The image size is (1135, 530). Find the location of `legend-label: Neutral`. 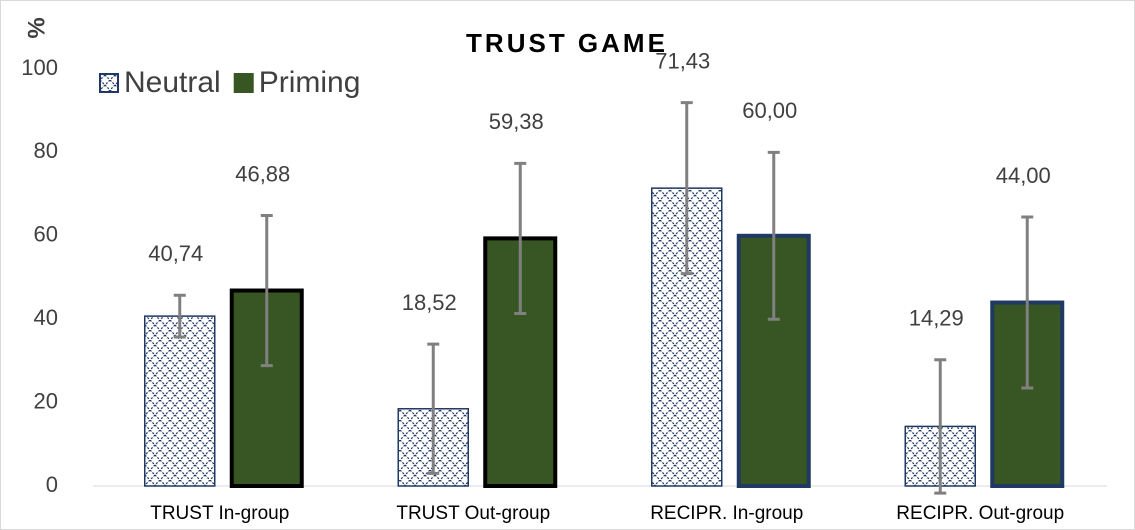

legend-label: Neutral is located at coordinates (172, 82).